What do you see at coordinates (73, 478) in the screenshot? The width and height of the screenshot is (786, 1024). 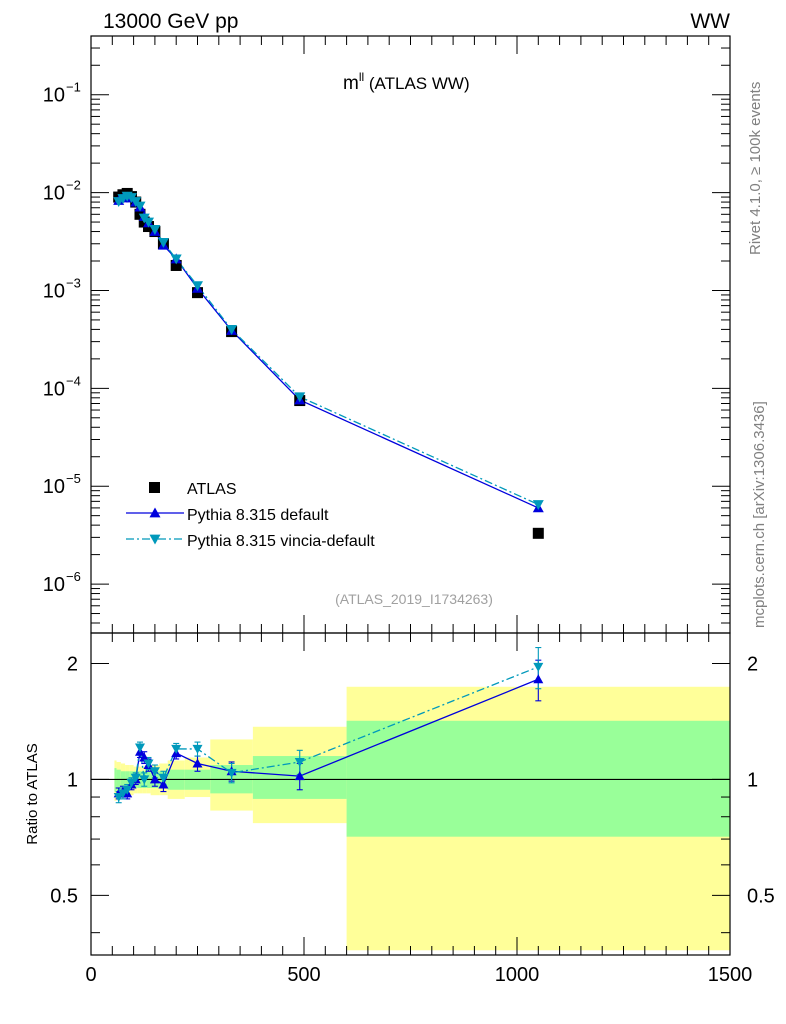 I see `y-tick-exponent: −5` at bounding box center [73, 478].